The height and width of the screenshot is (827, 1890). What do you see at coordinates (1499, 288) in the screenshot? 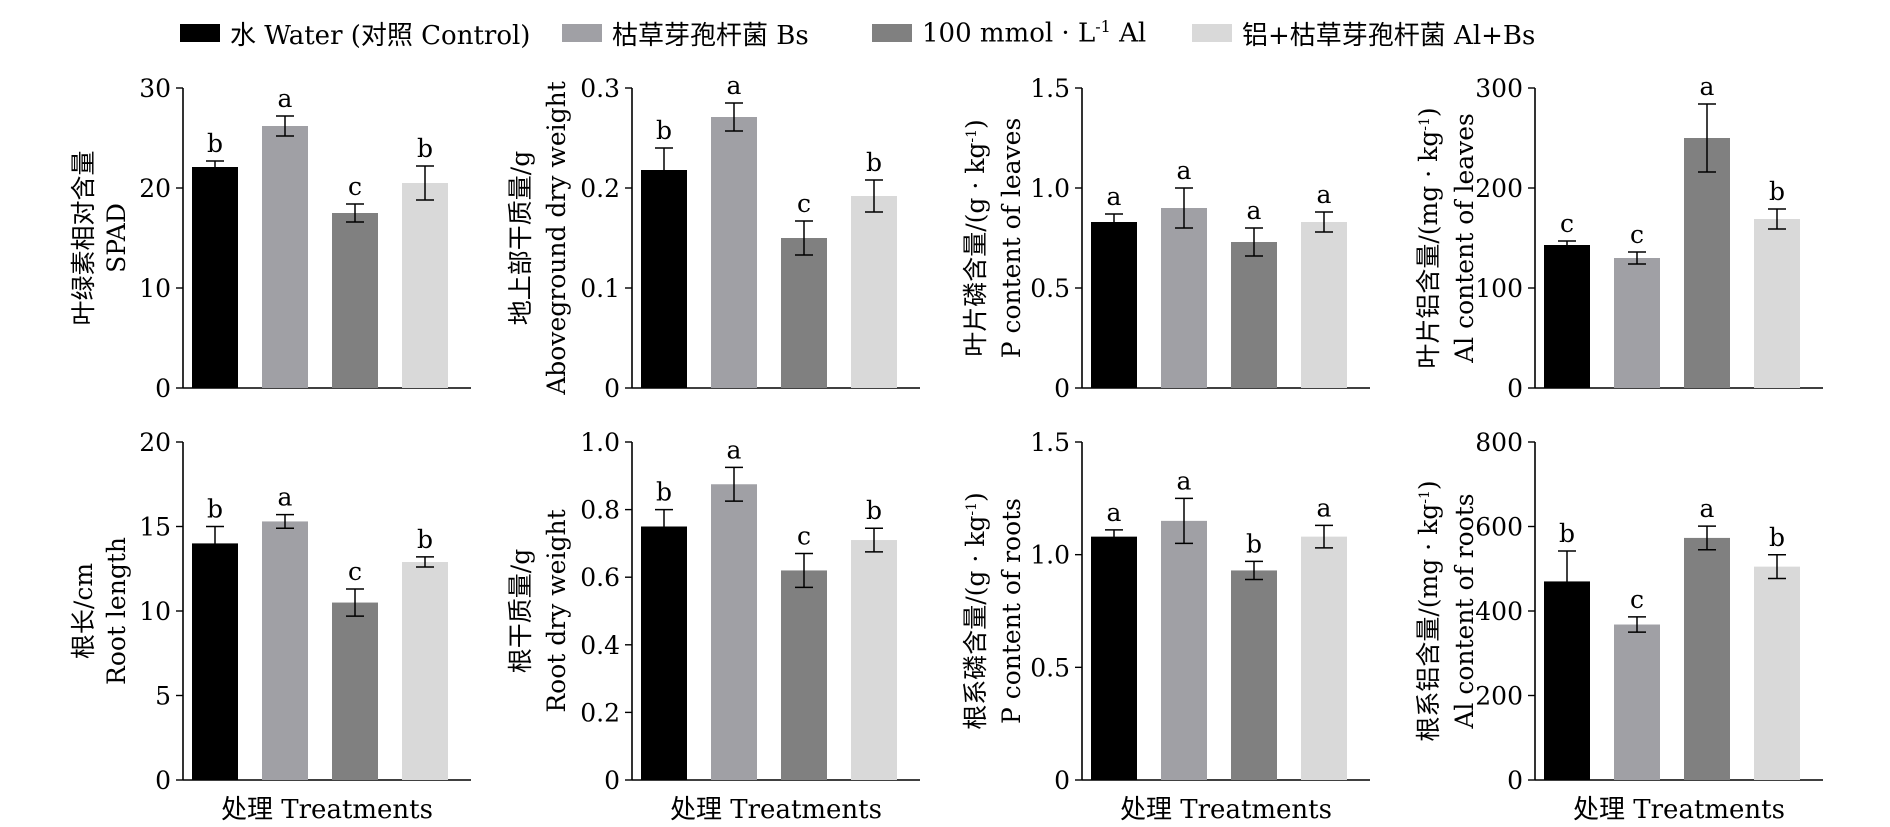
I see `y-tick-label: 100` at bounding box center [1499, 288].